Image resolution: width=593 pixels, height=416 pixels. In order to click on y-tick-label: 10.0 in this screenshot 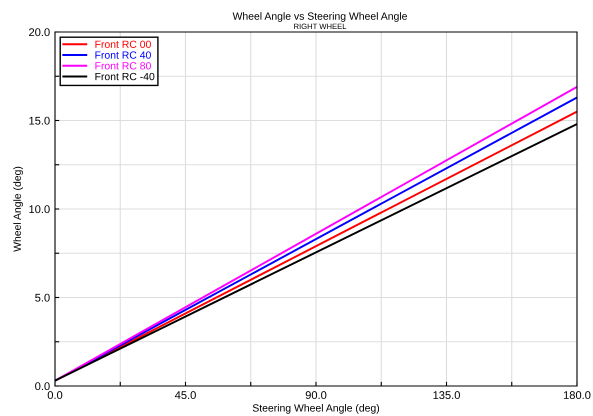, I will do `click(39, 209)`.